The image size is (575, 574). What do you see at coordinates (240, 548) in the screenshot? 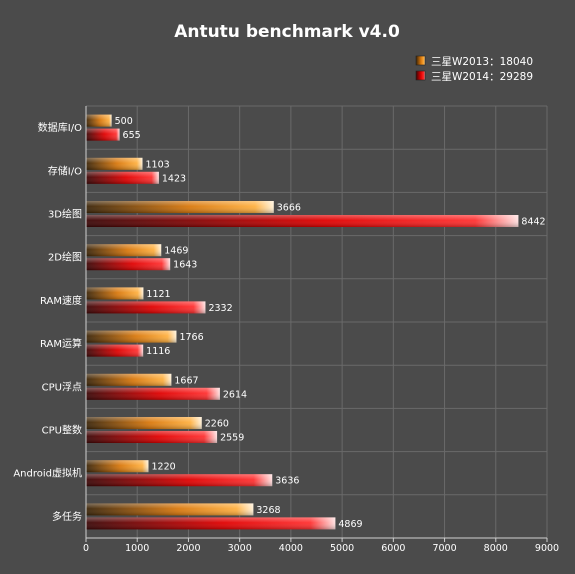
I see `x-tick-label: 3000` at bounding box center [240, 548].